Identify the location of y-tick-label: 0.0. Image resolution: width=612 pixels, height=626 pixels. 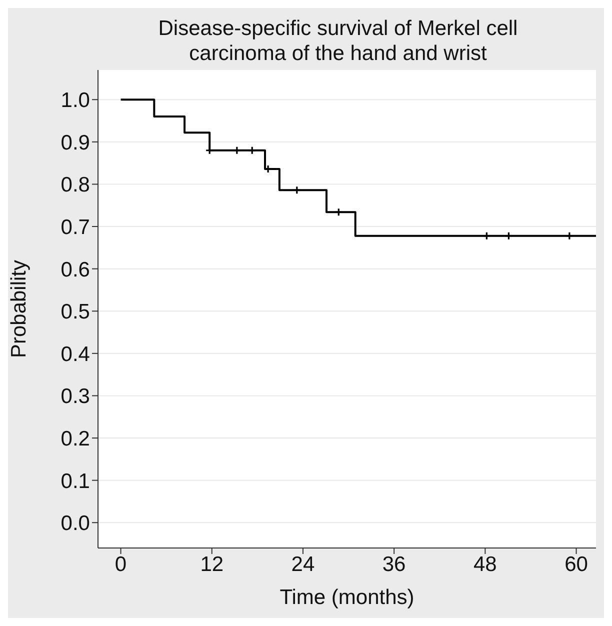
(75, 524).